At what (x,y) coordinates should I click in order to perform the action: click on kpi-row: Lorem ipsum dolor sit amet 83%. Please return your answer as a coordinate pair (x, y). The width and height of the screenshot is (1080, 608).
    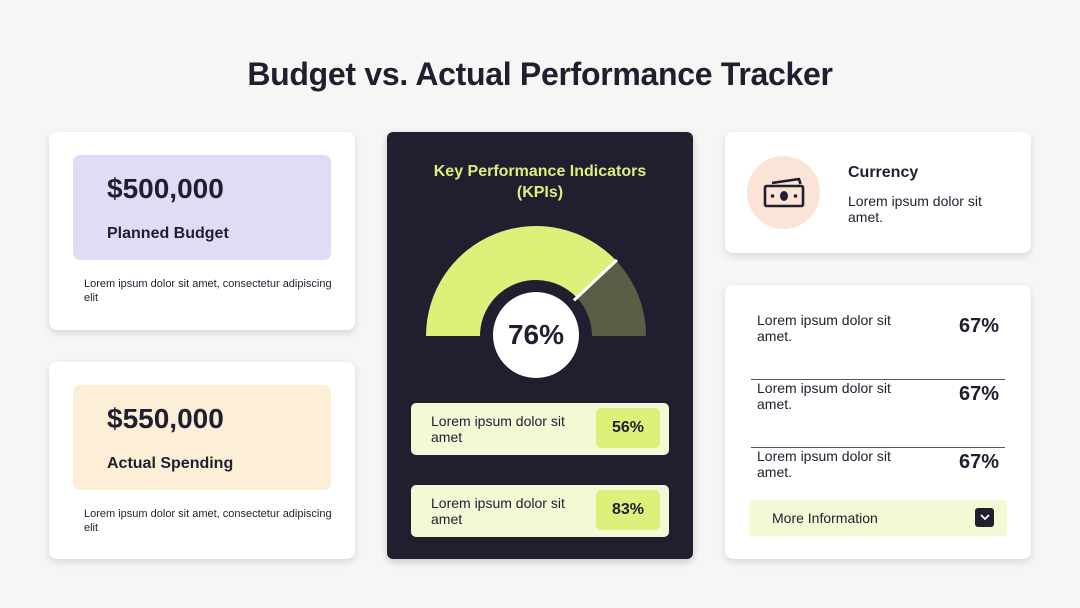
    Looking at the image, I should click on (540, 511).